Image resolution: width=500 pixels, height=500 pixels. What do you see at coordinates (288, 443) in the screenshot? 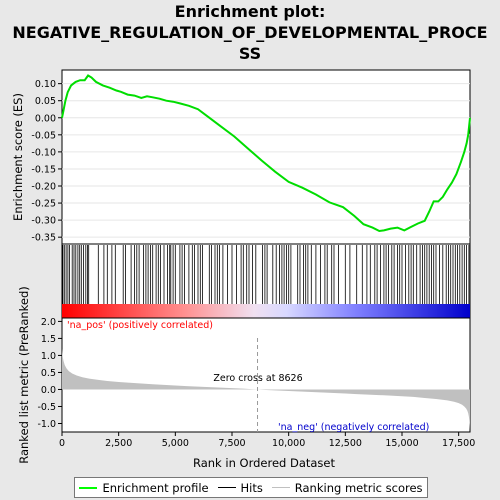
I see `x-tick-label: 10,000` at bounding box center [288, 443].